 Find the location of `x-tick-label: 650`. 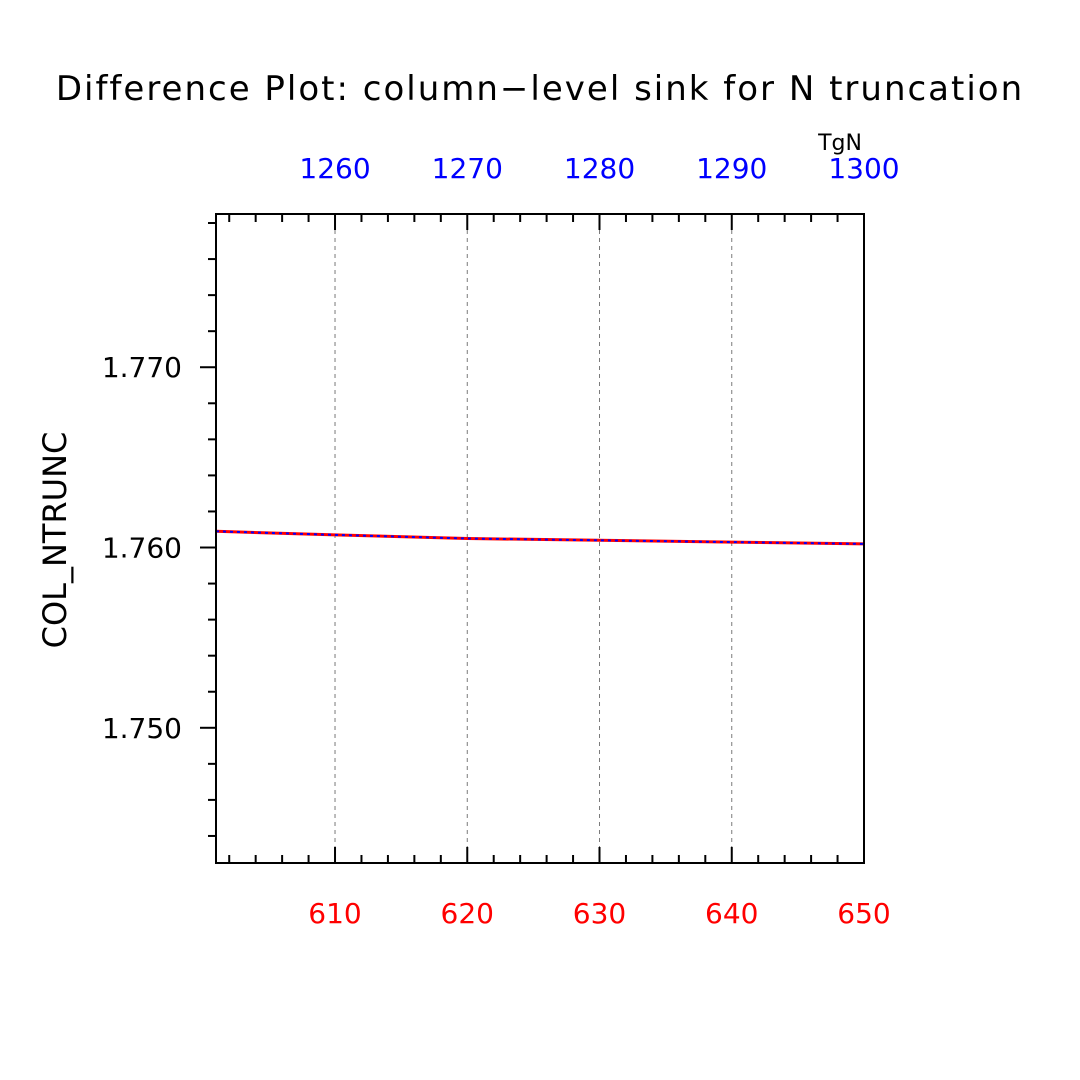

x-tick-label: 650 is located at coordinates (863, 913).